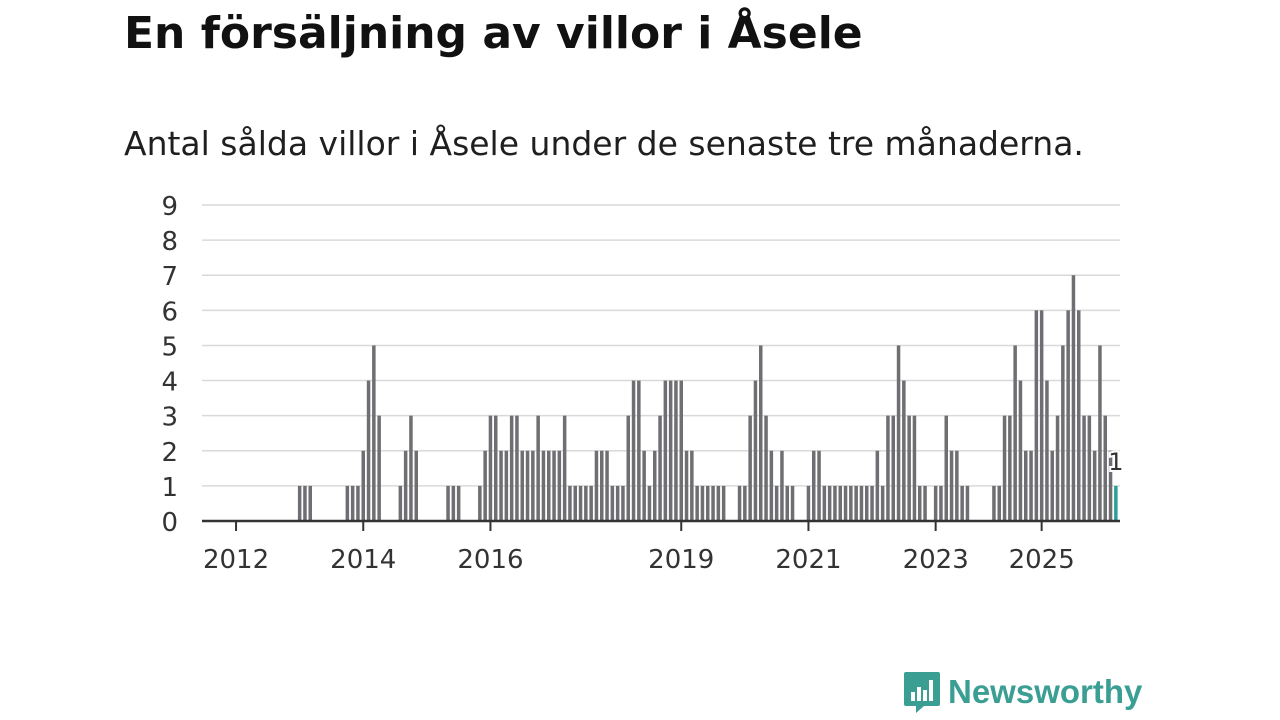 The image size is (1280, 720). I want to click on bar-highlight, so click(1116, 503).